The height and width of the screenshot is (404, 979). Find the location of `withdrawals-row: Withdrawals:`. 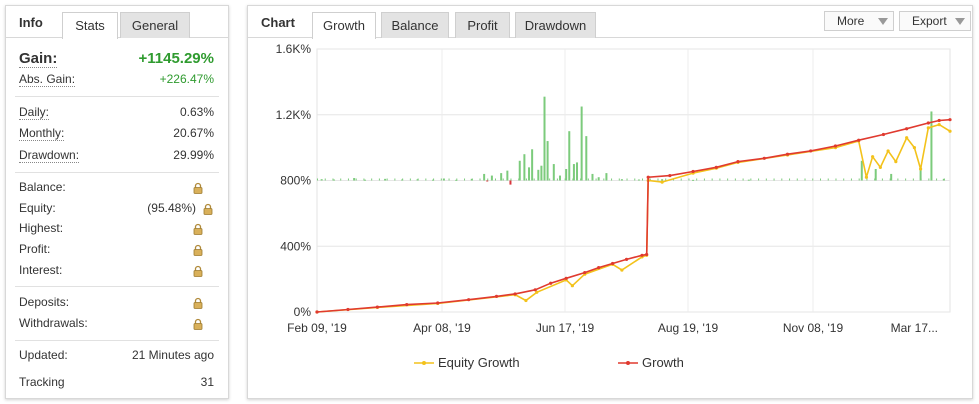

withdrawals-row: Withdrawals: is located at coordinates (116, 324).